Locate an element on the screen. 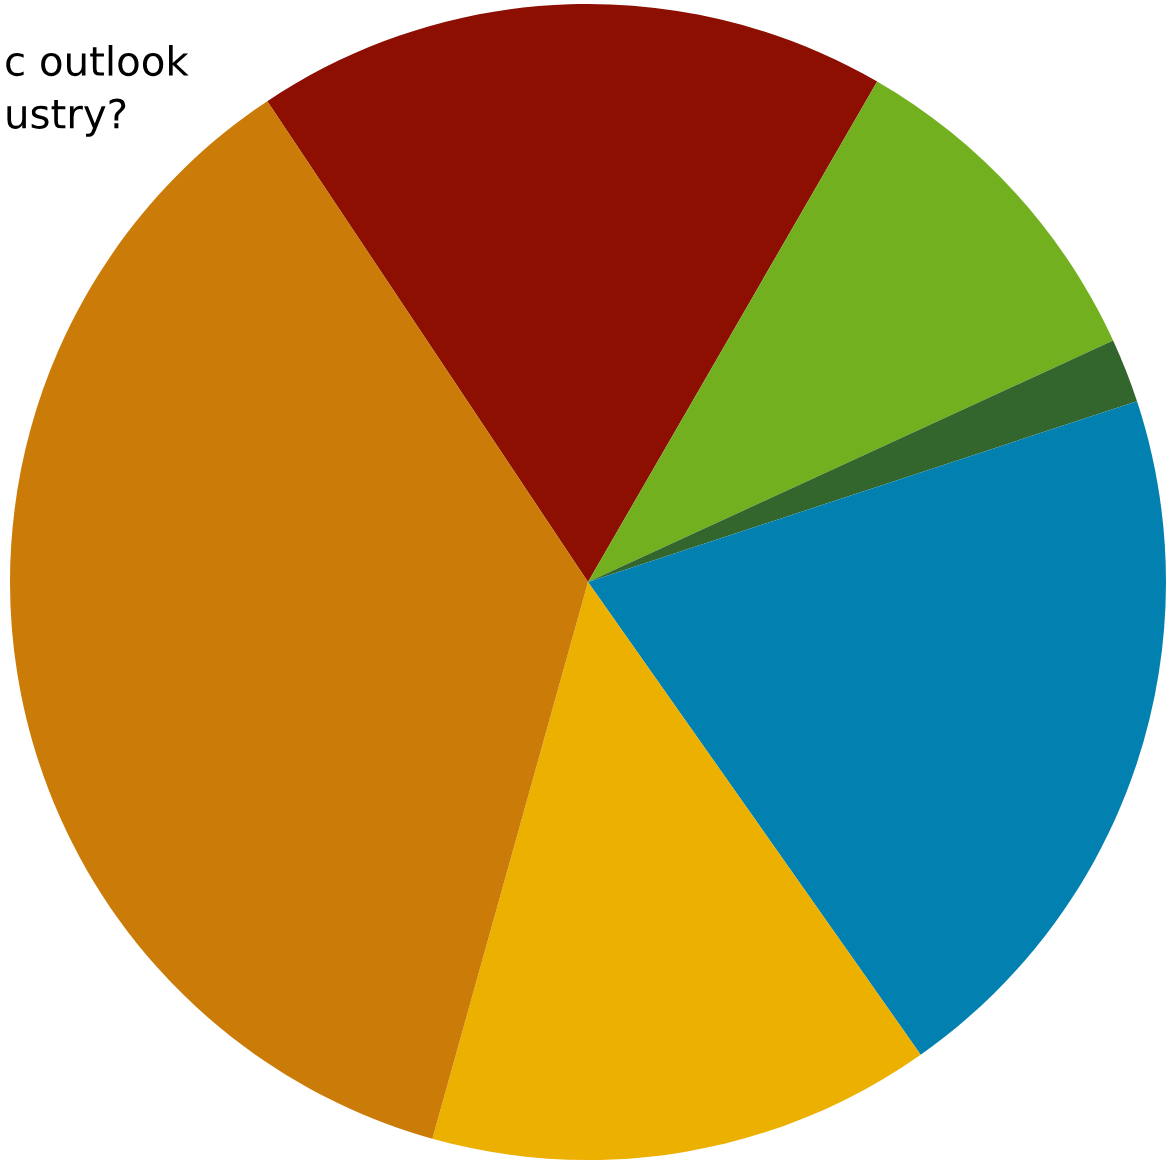 The height and width of the screenshot is (1160, 1166). text: c outlook ustry? is located at coordinates (97, 91).